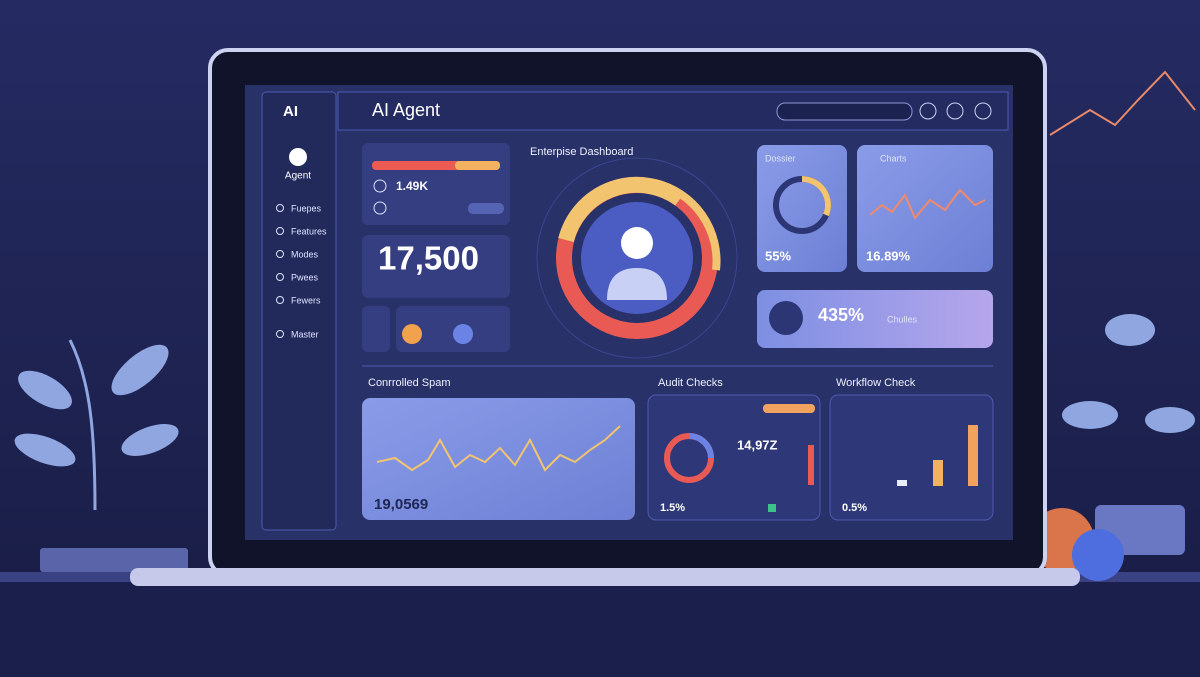 The image size is (1200, 677). What do you see at coordinates (780, 158) in the screenshot?
I see `card-title: Dossier` at bounding box center [780, 158].